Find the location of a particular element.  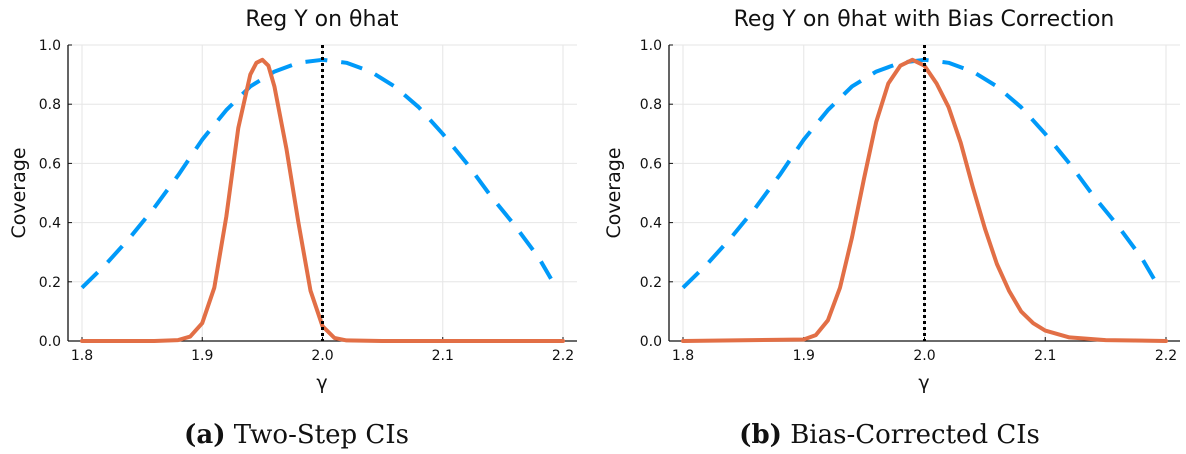

caption-text: Bias-Corrected CIs is located at coordinates (915, 435).